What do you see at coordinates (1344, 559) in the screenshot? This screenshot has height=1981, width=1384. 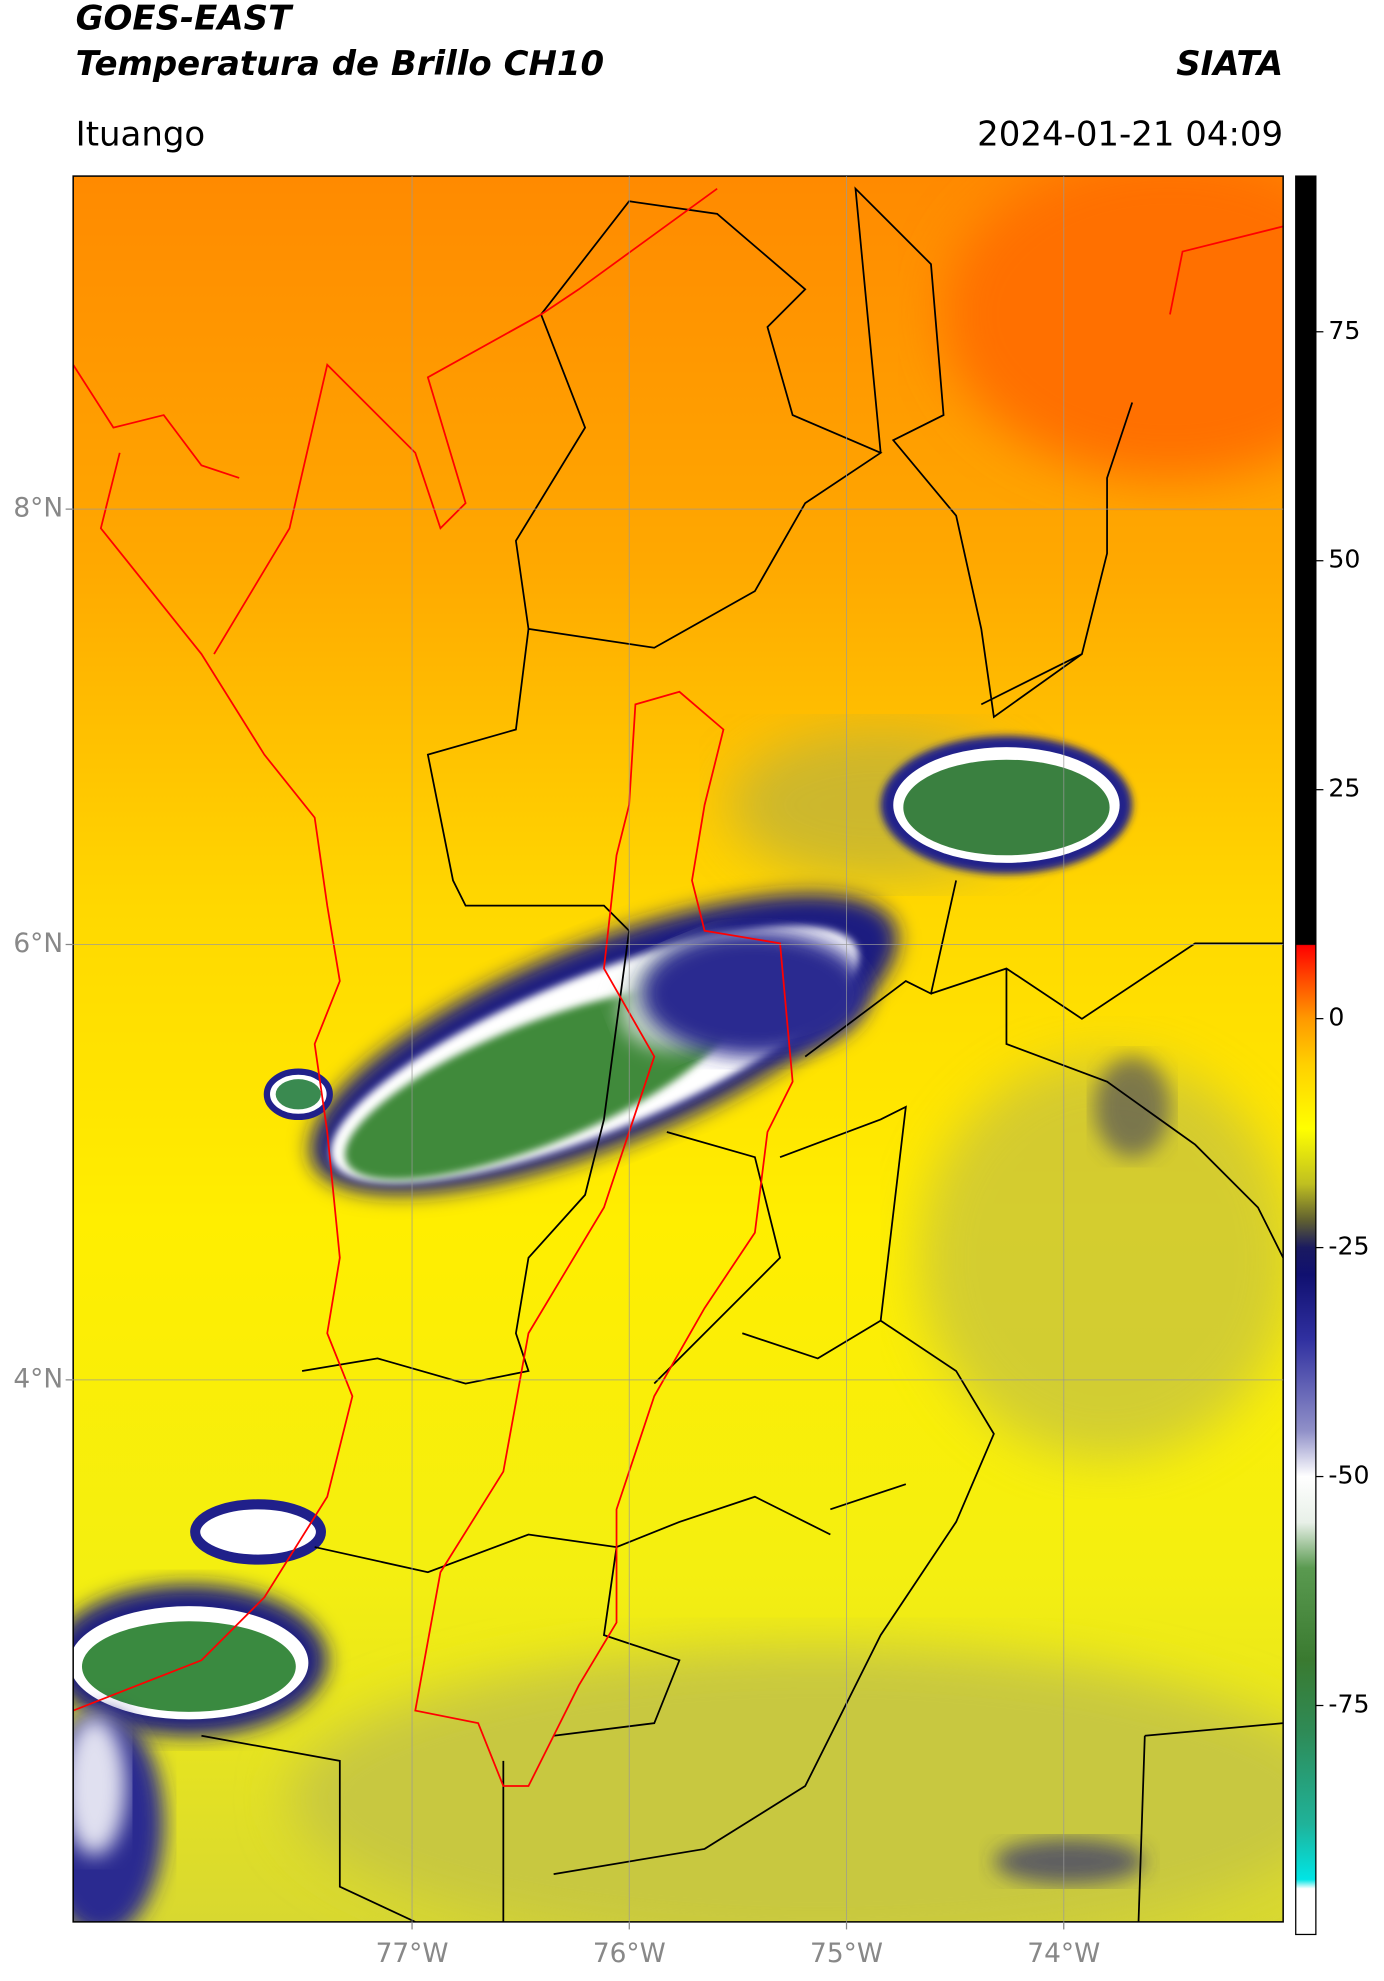 I see `colorbar-tick-label: 50` at bounding box center [1344, 559].